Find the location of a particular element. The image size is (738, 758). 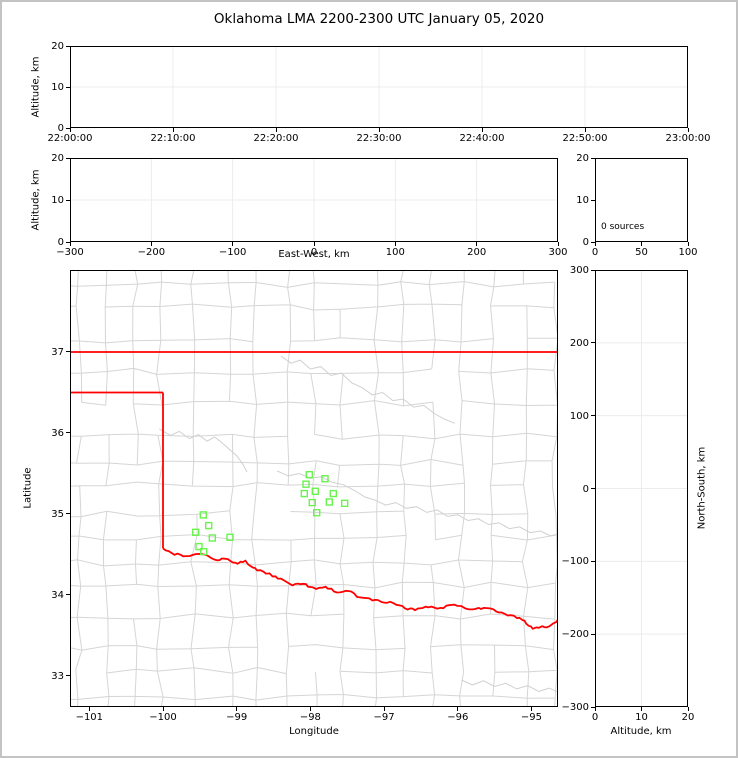

tick-label: 35 is located at coordinates (57, 514).